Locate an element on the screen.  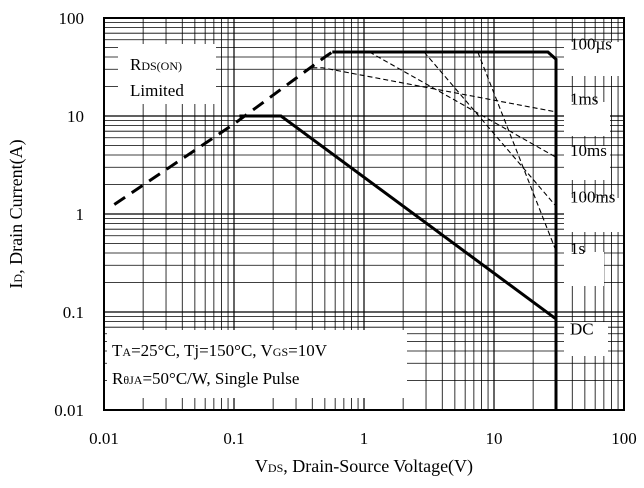
x-tick-label: 10 is located at coordinates (494, 438).